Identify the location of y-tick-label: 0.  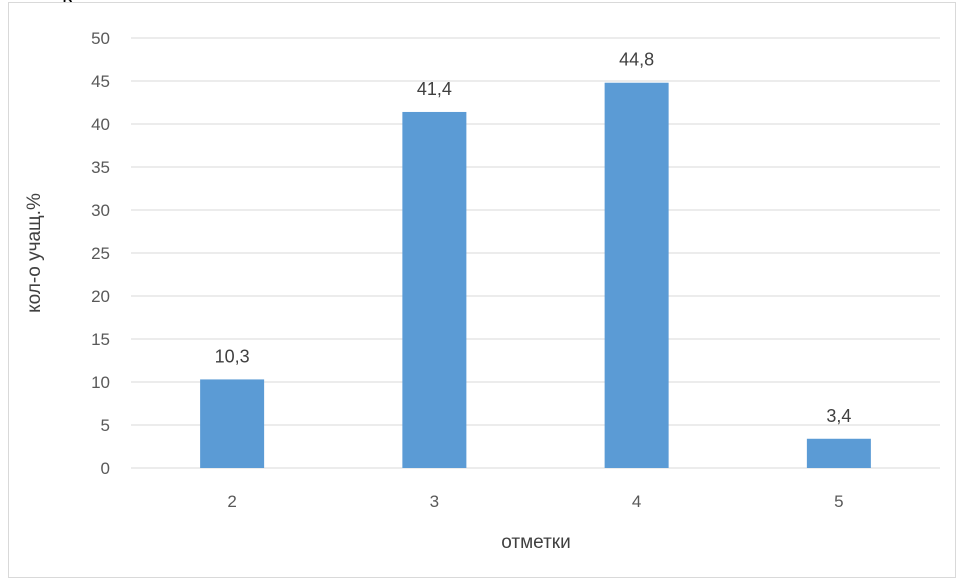
(105, 468).